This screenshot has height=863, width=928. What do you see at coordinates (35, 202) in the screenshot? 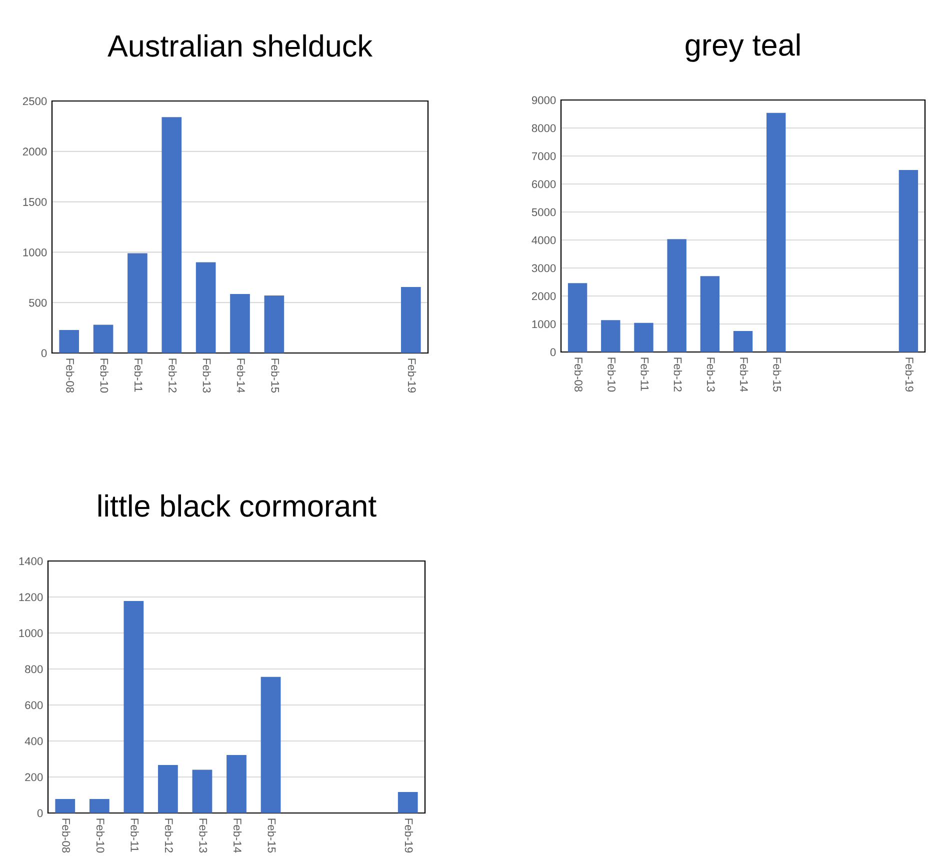
I see `y-tick-label: 1500` at bounding box center [35, 202].